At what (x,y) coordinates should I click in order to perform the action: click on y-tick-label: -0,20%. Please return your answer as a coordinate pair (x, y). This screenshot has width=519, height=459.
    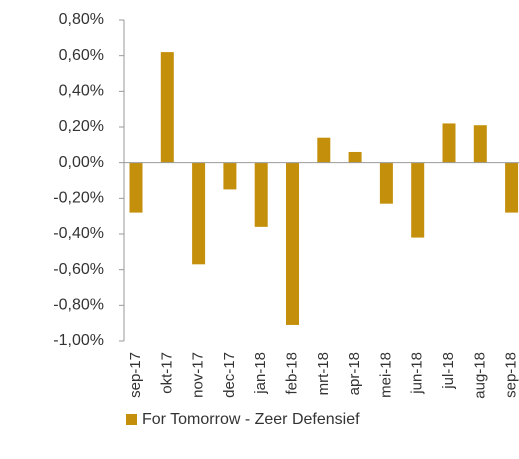
    Looking at the image, I should click on (78, 198).